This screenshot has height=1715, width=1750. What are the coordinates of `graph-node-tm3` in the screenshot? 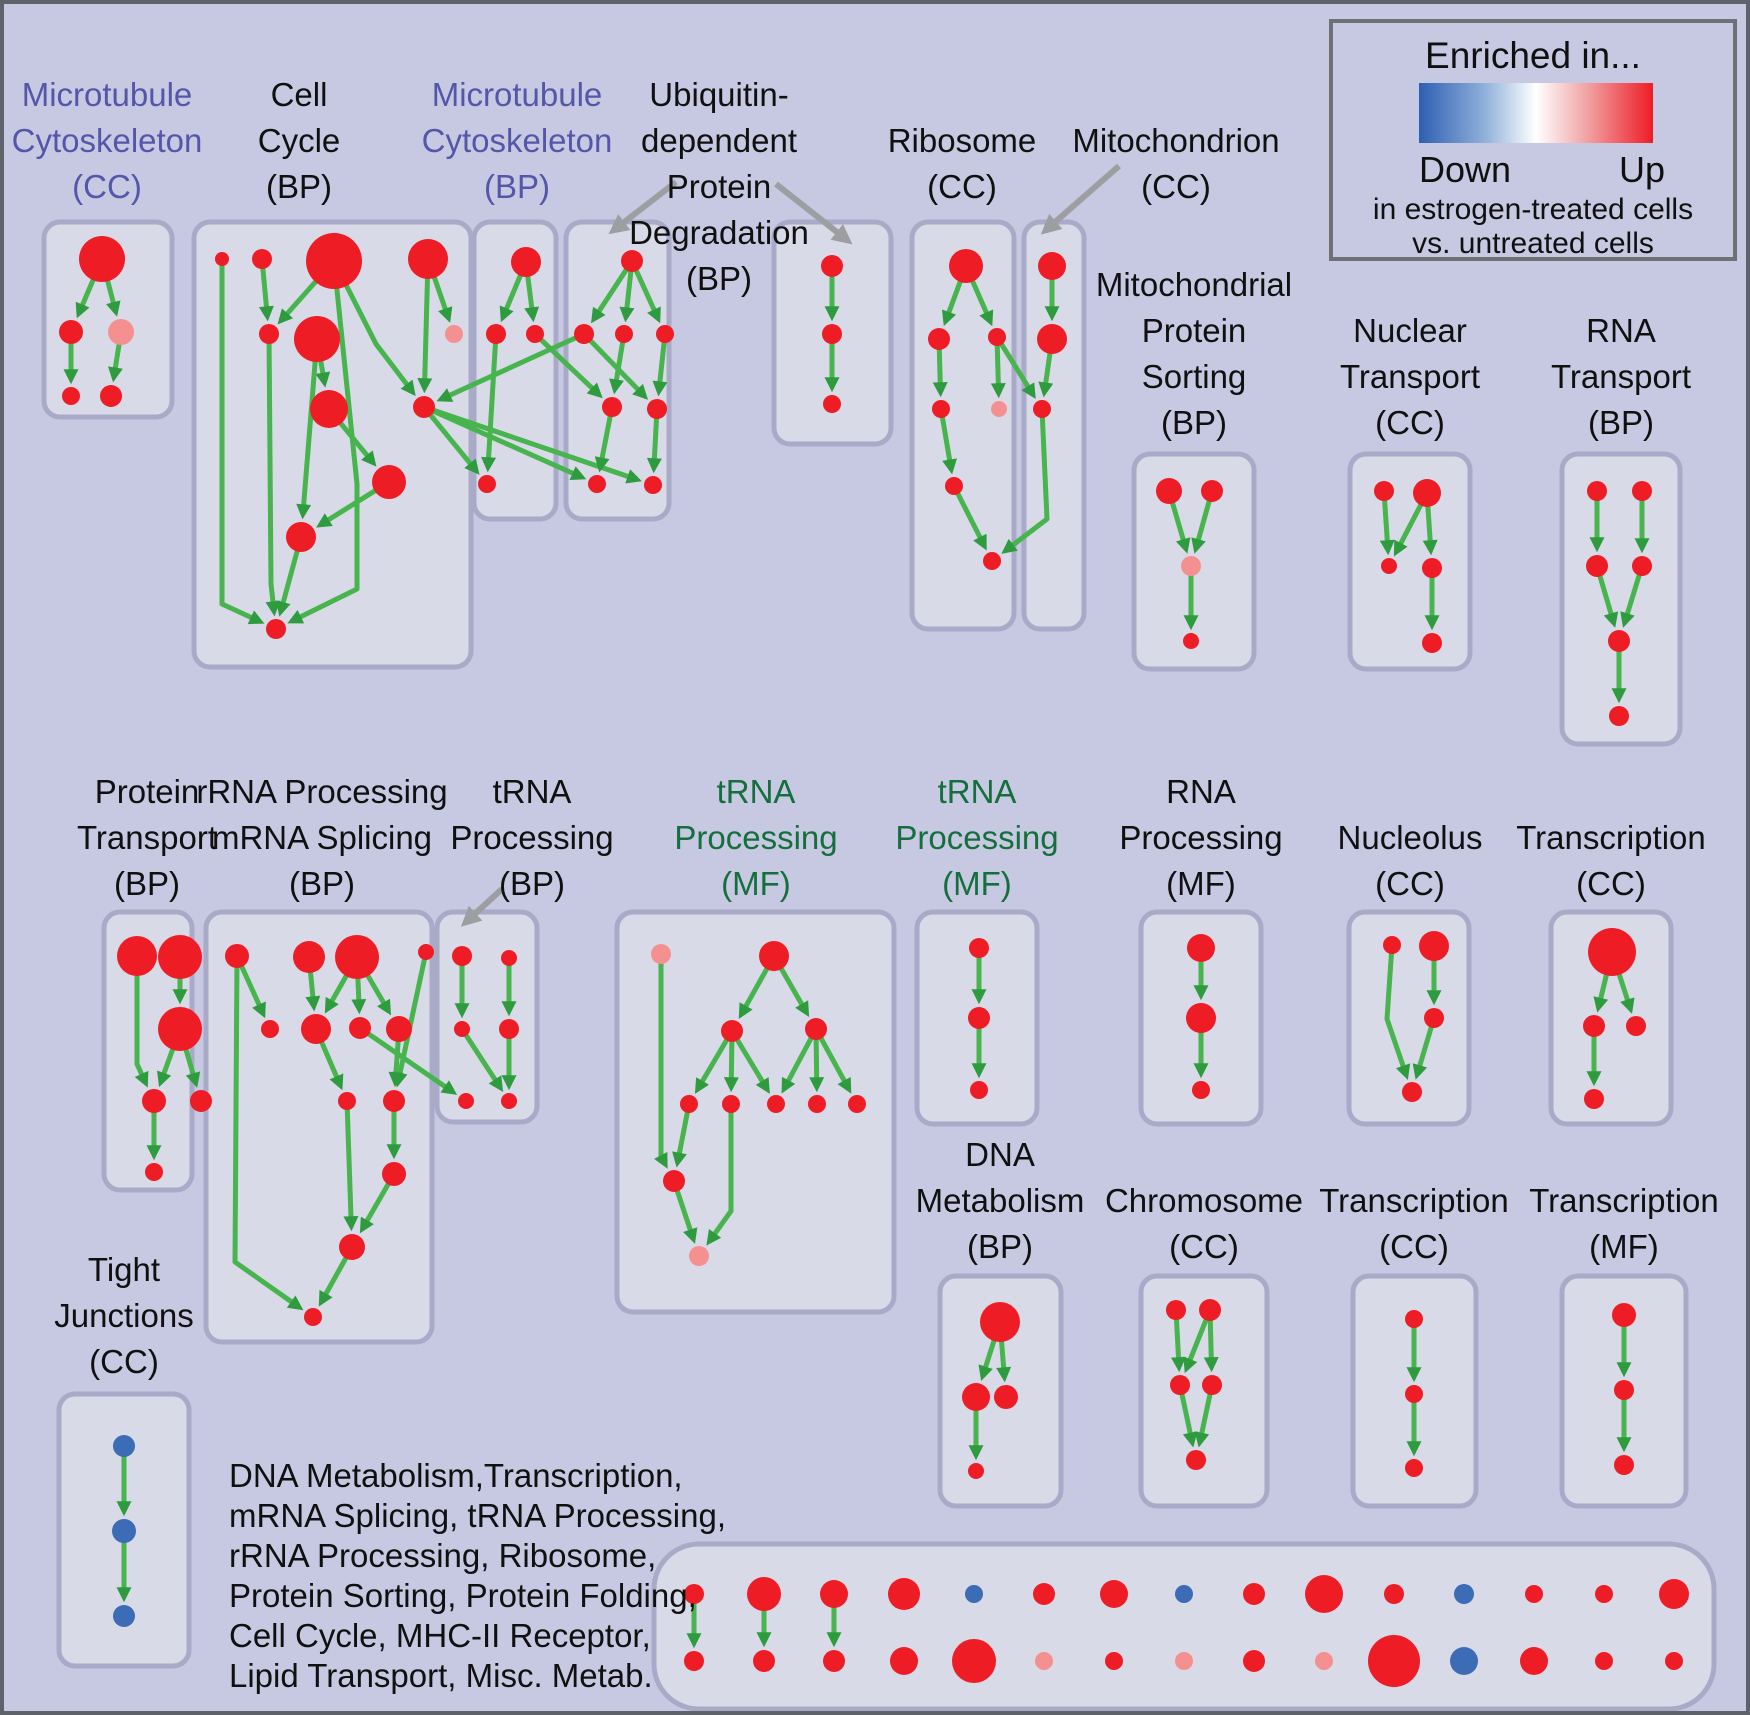 It's located at (732, 1031).